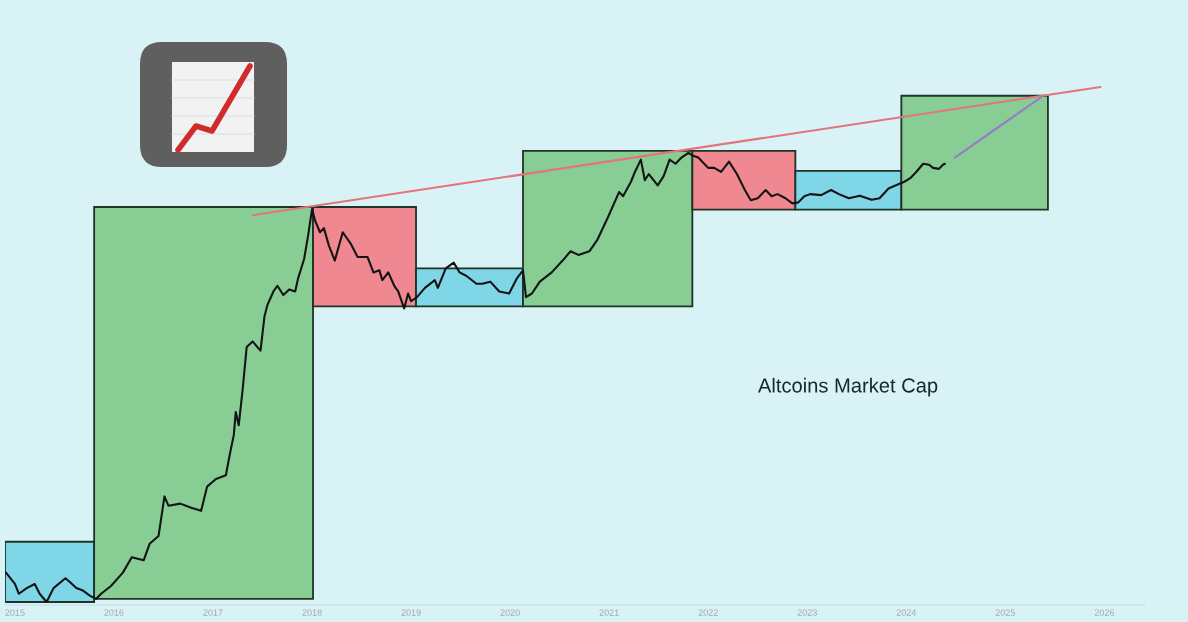 The height and width of the screenshot is (622, 1188). I want to click on x-tick-label: 2022, so click(708, 612).